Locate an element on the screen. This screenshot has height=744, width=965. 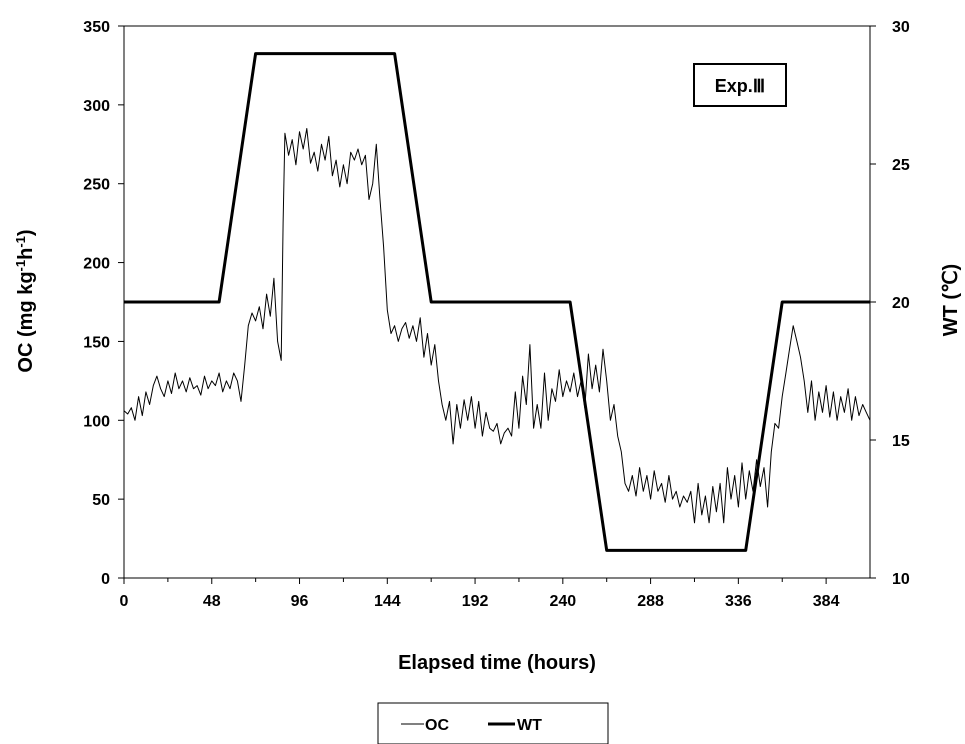
x-tick-label: 336 is located at coordinates (738, 601).